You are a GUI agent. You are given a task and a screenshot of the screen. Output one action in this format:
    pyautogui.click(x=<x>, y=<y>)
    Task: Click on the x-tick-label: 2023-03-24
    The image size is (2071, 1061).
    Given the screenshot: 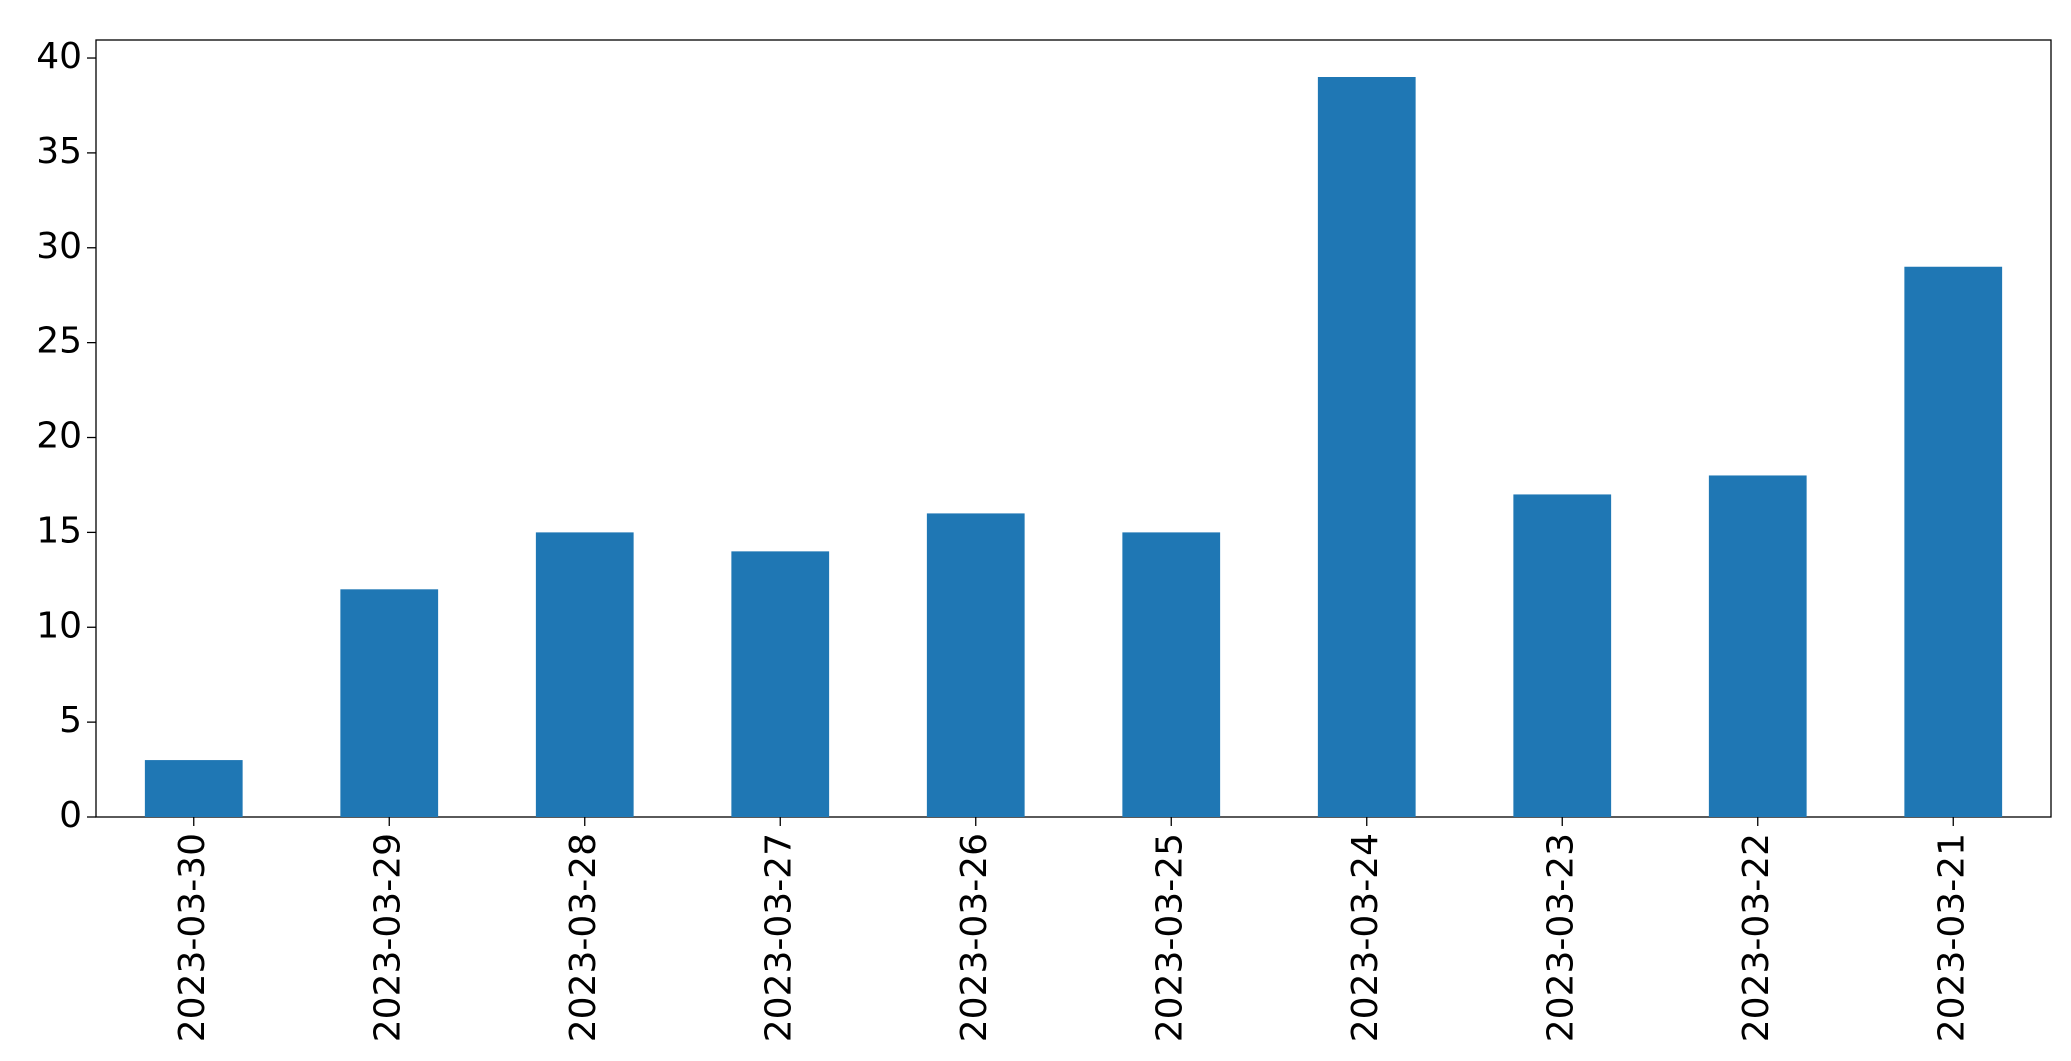 What is the action you would take?
    pyautogui.click(x=1365, y=937)
    